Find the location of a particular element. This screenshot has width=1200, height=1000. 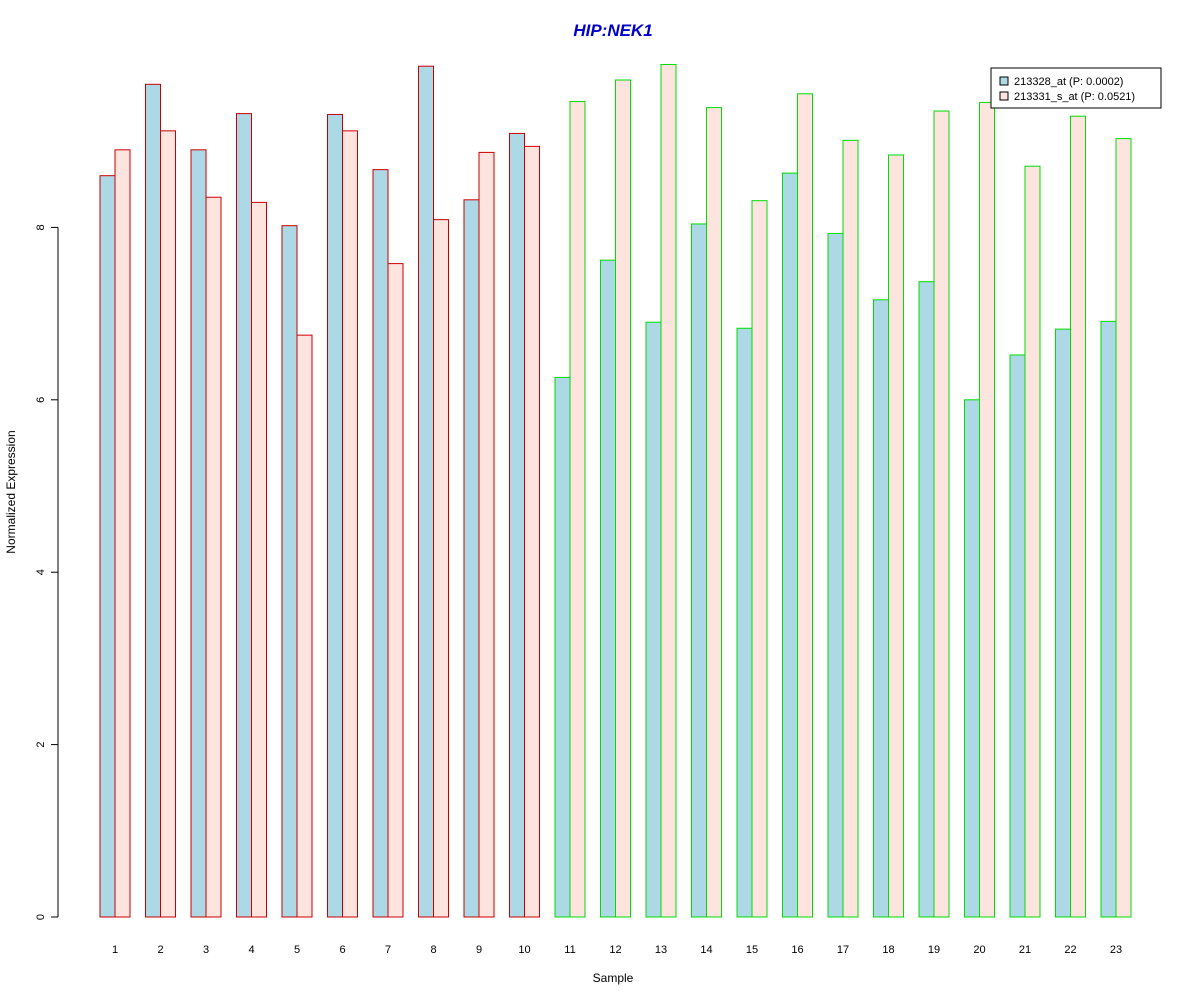

x-tick-label: 17 is located at coordinates (843, 950).